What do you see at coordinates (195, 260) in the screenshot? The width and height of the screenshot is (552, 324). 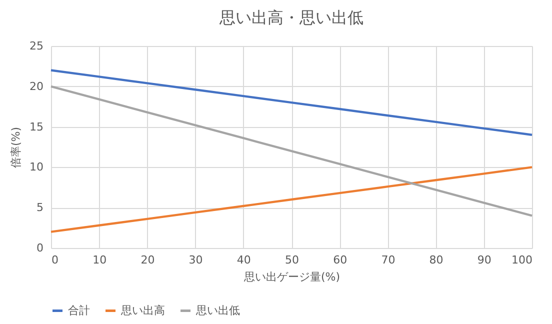 I see `x-tick-label: 30` at bounding box center [195, 260].